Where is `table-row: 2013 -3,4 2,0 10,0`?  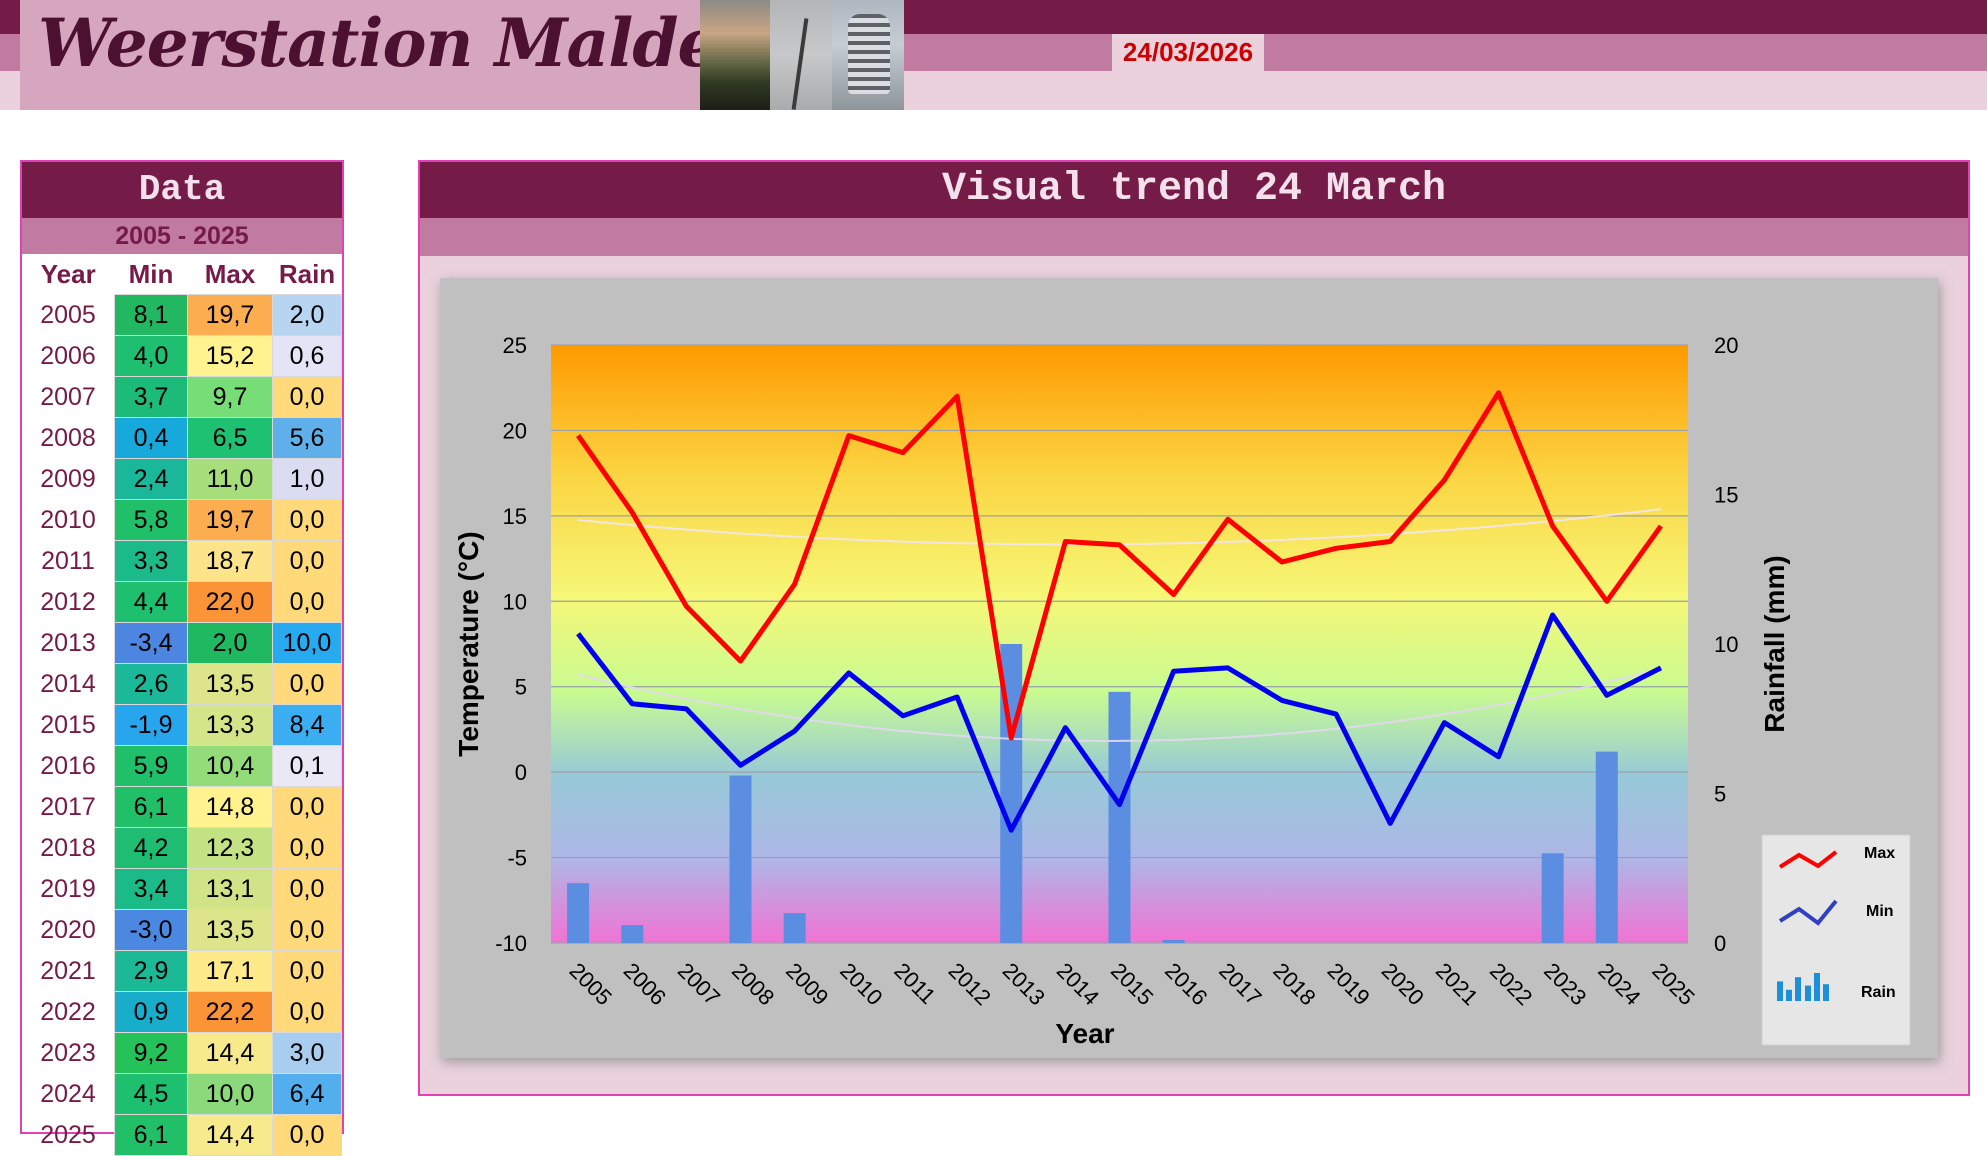
table-row: 2013 -3,4 2,0 10,0 is located at coordinates (182, 643).